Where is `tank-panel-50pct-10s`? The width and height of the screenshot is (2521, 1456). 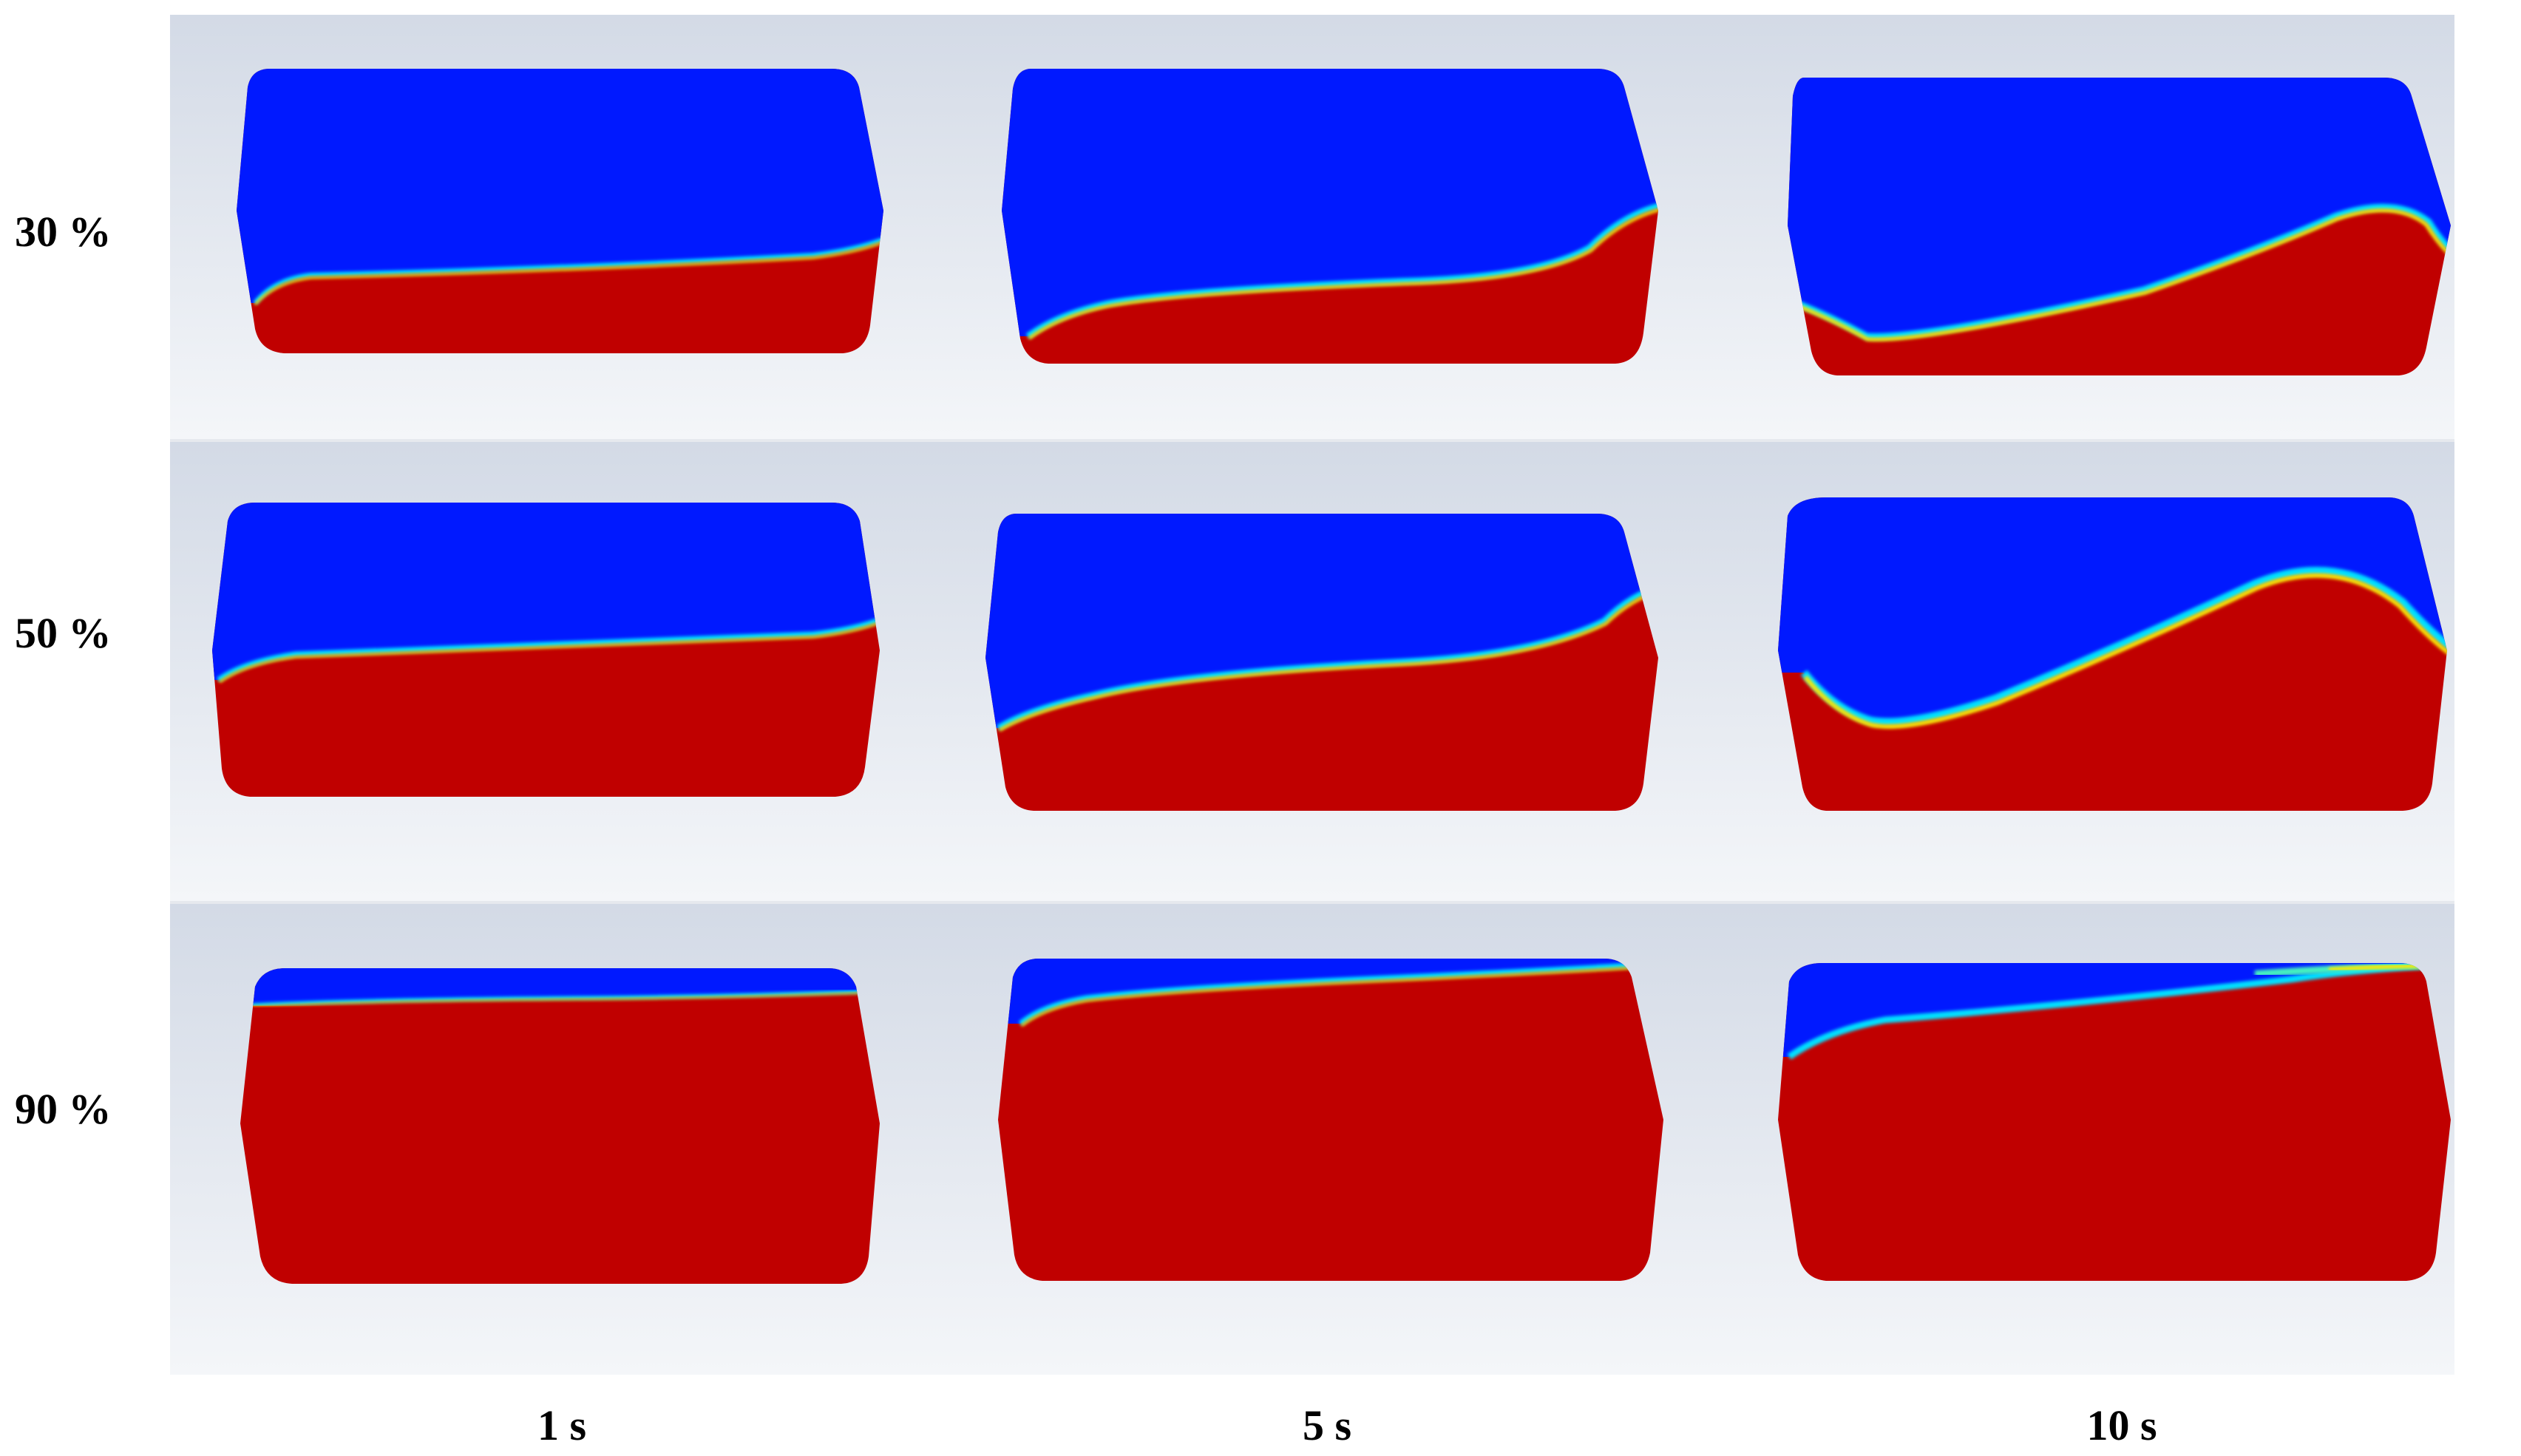 tank-panel-50pct-10s is located at coordinates (2112, 654).